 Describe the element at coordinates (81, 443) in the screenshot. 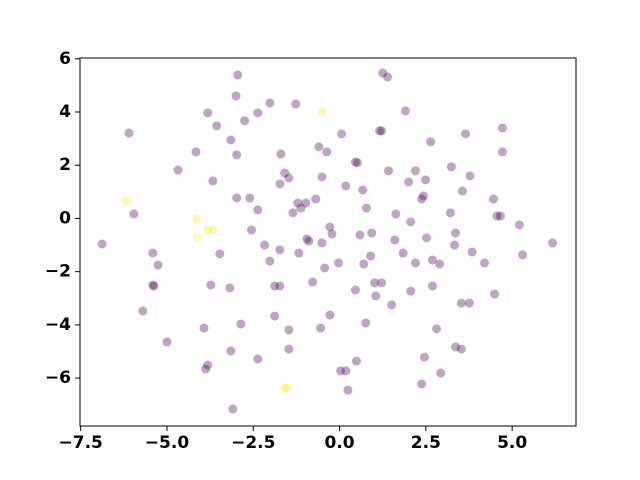

I see `x-tick-label: −7.5` at that location.